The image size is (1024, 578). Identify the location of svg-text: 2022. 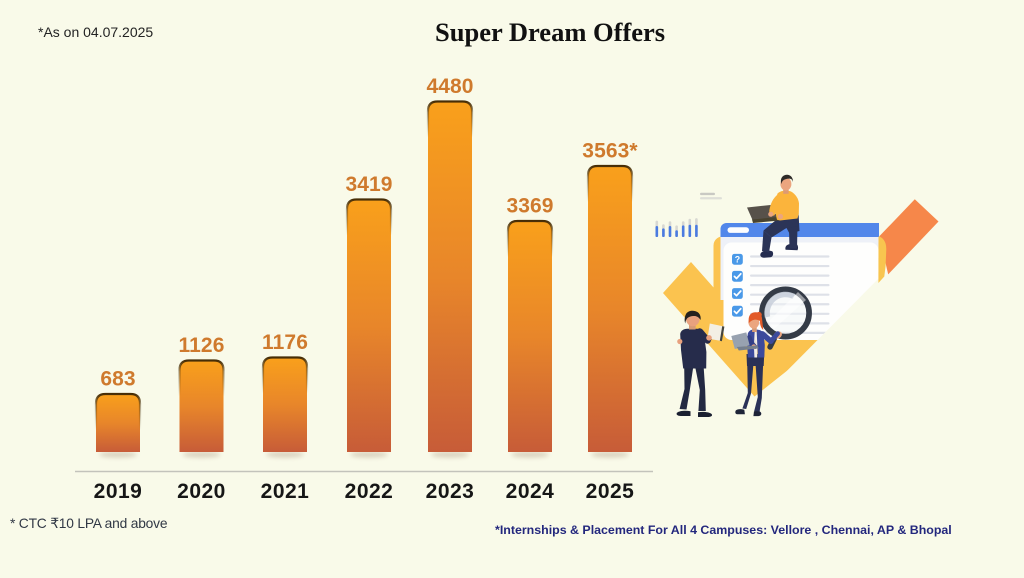
(369, 491).